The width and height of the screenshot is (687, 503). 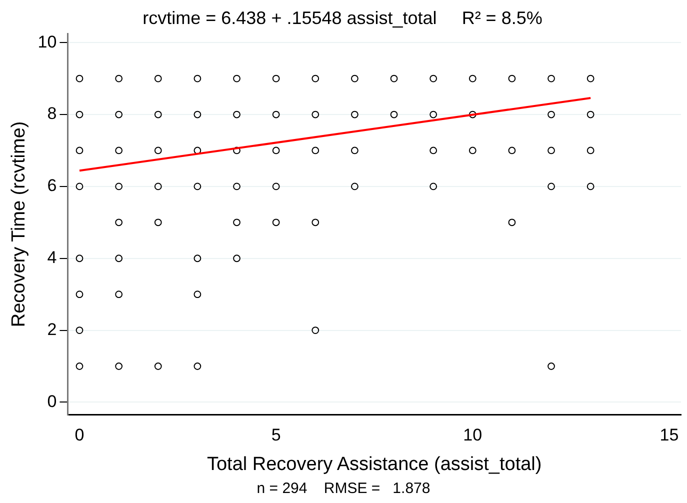 I want to click on text: n = 294 RMSE = 1.878, so click(x=344, y=488).